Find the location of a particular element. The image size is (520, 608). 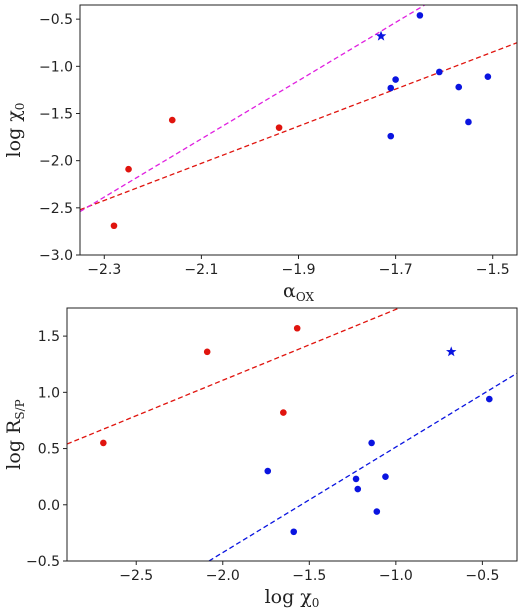

y-axis-label: log χ0 is located at coordinates (15, 130).